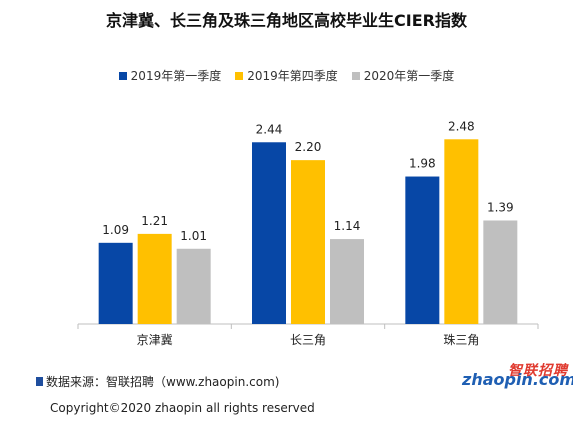 This screenshot has height=423, width=573. Describe the element at coordinates (538, 371) in the screenshot. I see `logo-text-cn: 智联招聘` at that location.